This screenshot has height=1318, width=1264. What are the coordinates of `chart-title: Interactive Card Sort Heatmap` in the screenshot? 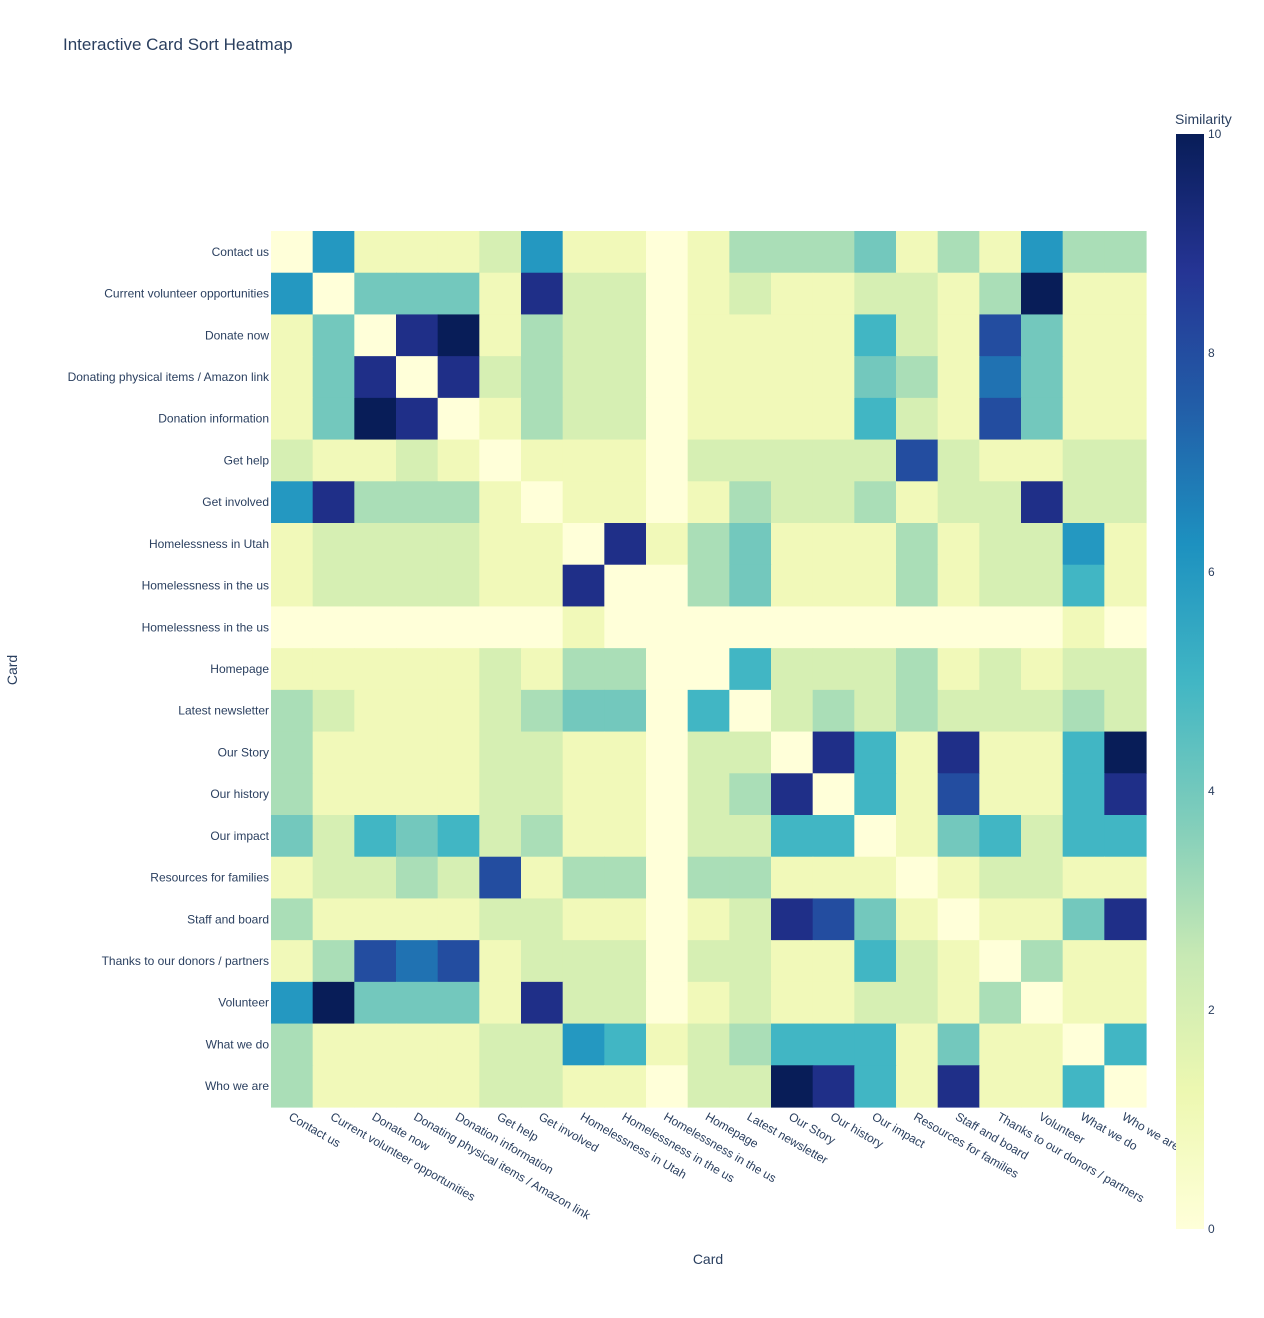 It's located at (178, 44).